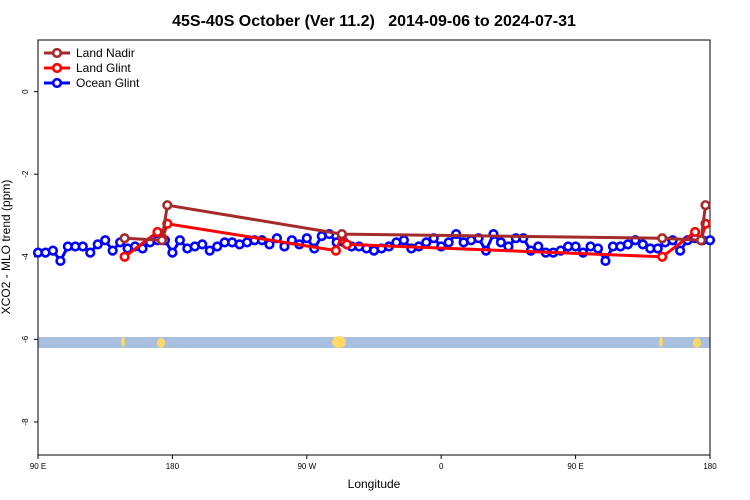 Image resolution: width=750 pixels, height=500 pixels. What do you see at coordinates (25, 174) in the screenshot?
I see `y-tick-label: -2` at bounding box center [25, 174].